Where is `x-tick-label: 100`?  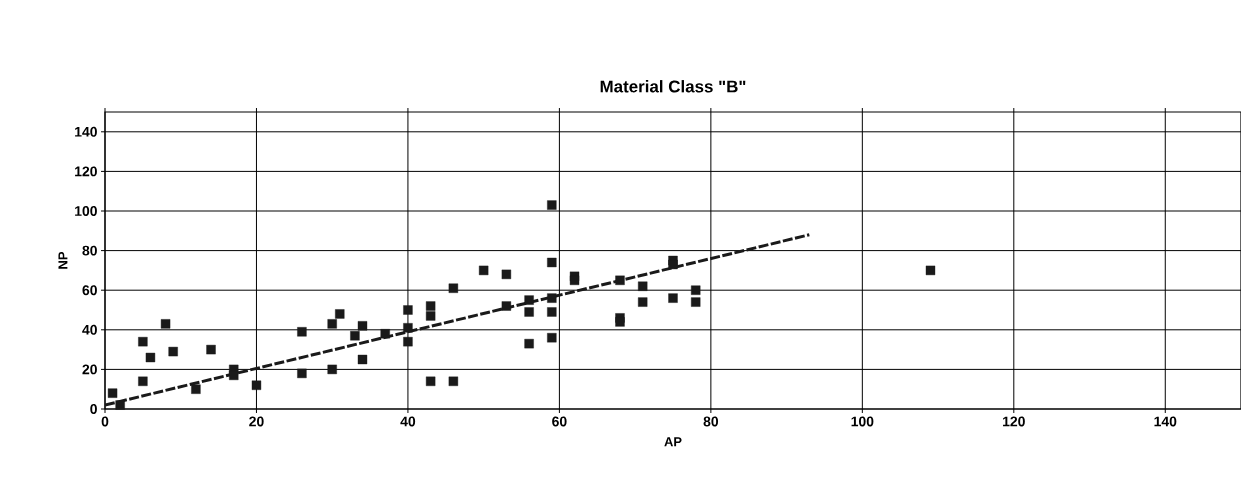 x-tick-label: 100 is located at coordinates (862, 421).